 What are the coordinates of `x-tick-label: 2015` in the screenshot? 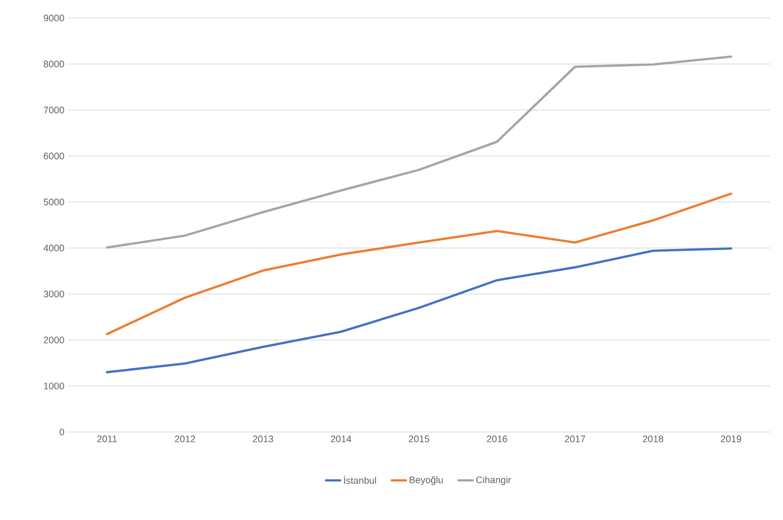 It's located at (419, 439).